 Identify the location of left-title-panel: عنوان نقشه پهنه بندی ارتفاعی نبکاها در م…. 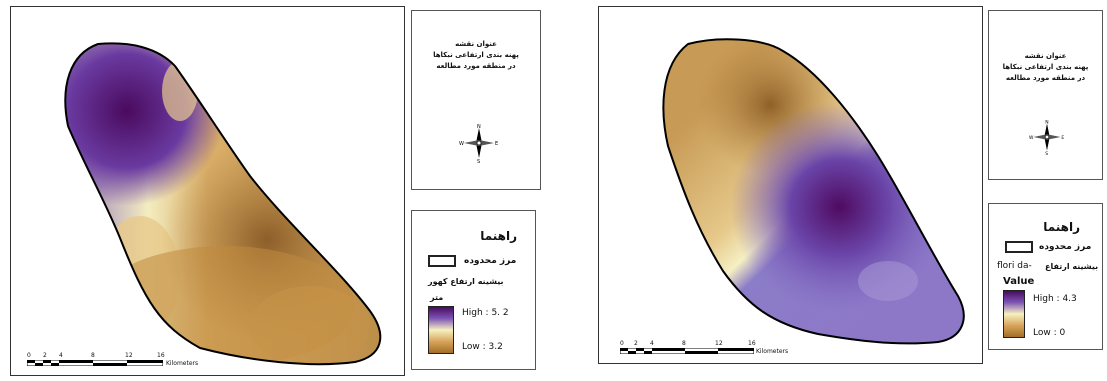
(476, 100).